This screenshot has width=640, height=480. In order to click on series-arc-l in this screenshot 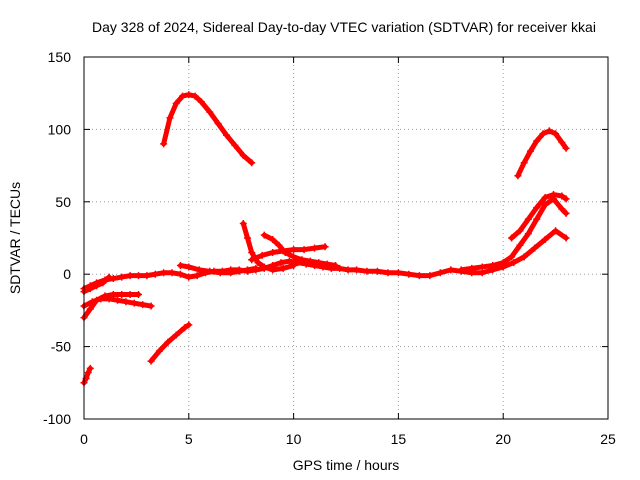, I will do `click(513, 234)`.